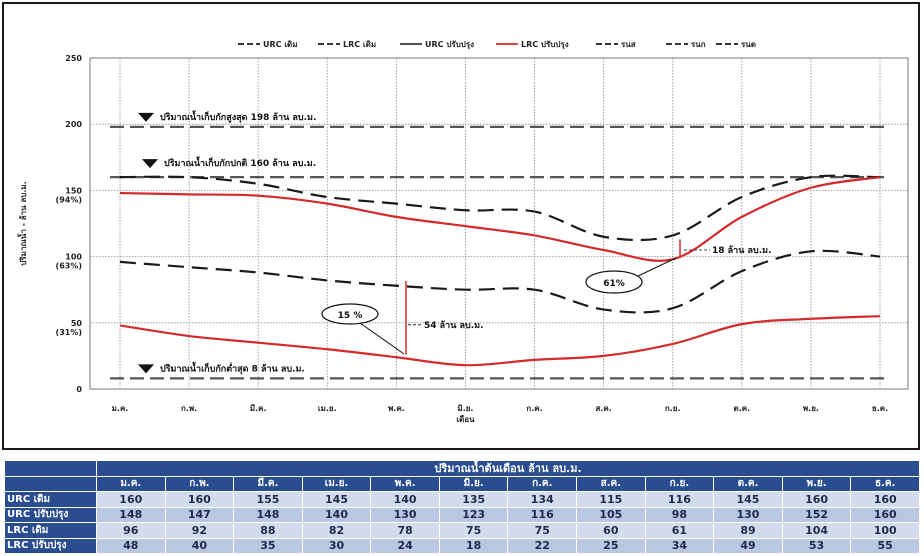  Describe the element at coordinates (698, 44) in the screenshot. I see `legend-entry: รนก` at that location.